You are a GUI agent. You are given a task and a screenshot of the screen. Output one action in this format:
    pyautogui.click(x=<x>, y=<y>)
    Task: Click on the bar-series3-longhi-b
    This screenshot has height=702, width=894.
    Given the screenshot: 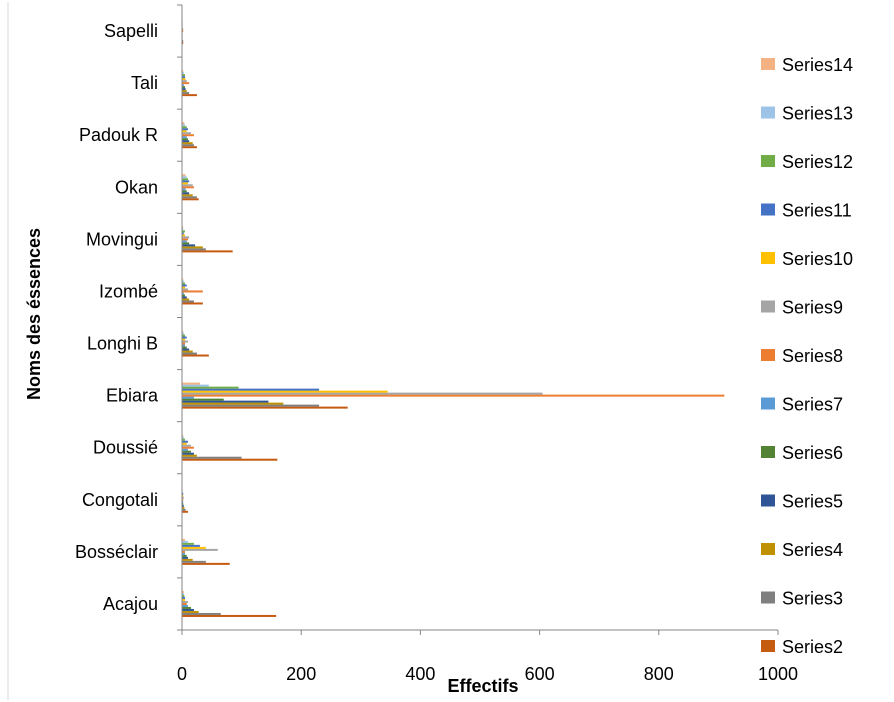 What is the action you would take?
    pyautogui.click(x=189, y=353)
    